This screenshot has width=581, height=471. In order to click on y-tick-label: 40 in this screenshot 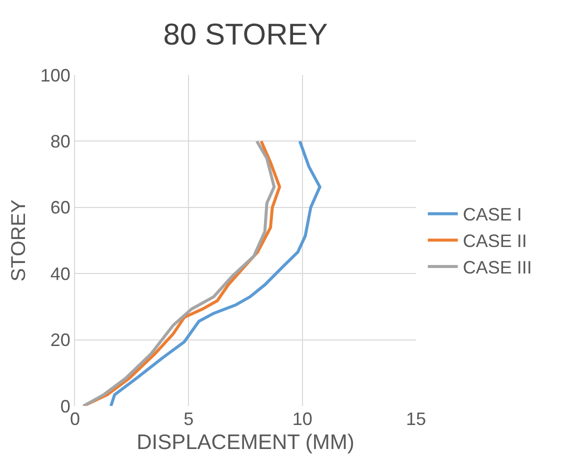, I will do `click(60, 274)`.